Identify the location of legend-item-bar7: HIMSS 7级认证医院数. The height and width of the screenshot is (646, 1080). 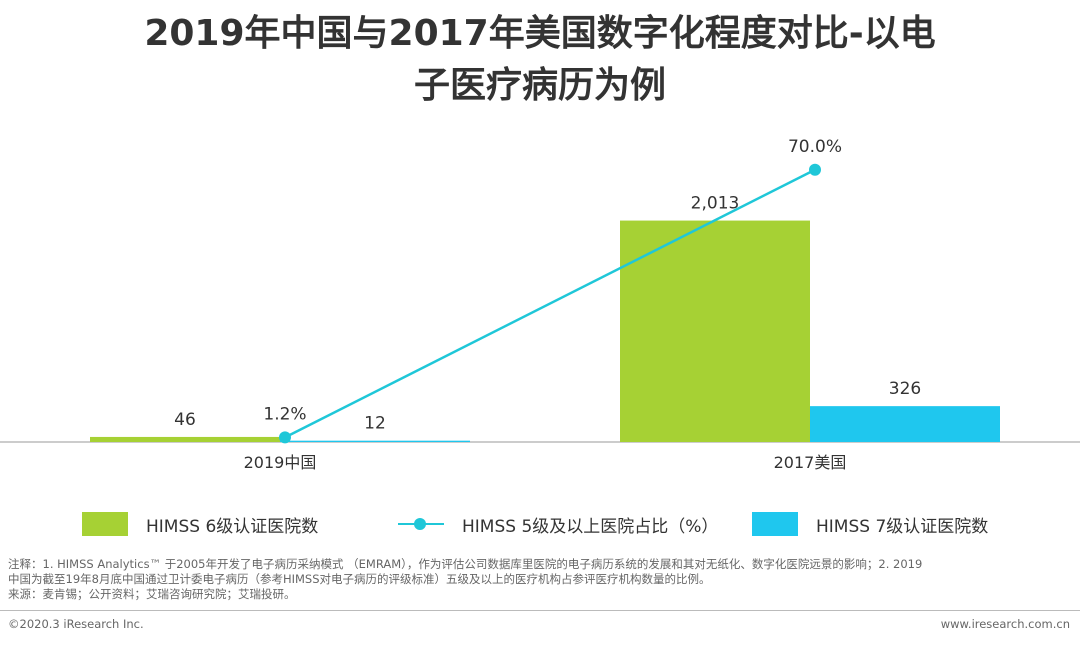
(870, 524).